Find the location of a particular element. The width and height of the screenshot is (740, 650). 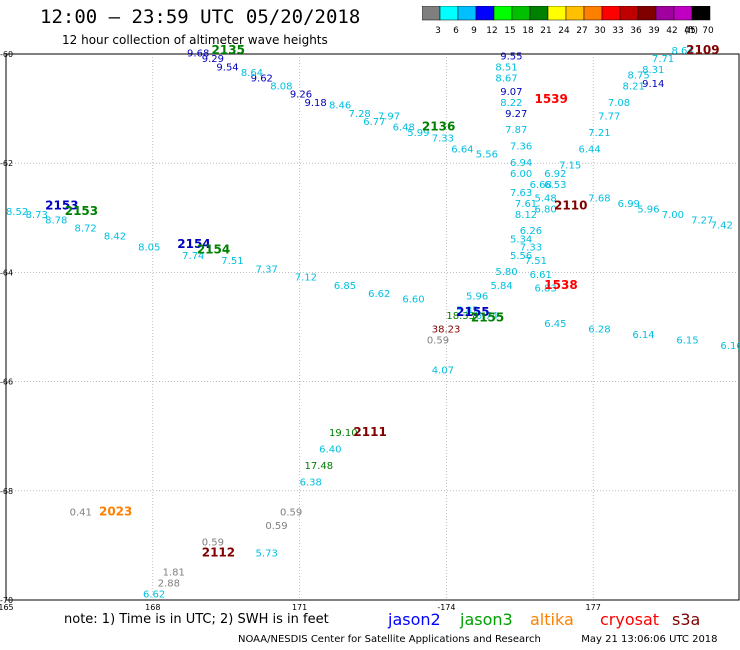

wave-height-point: 7.36 is located at coordinates (521, 147).